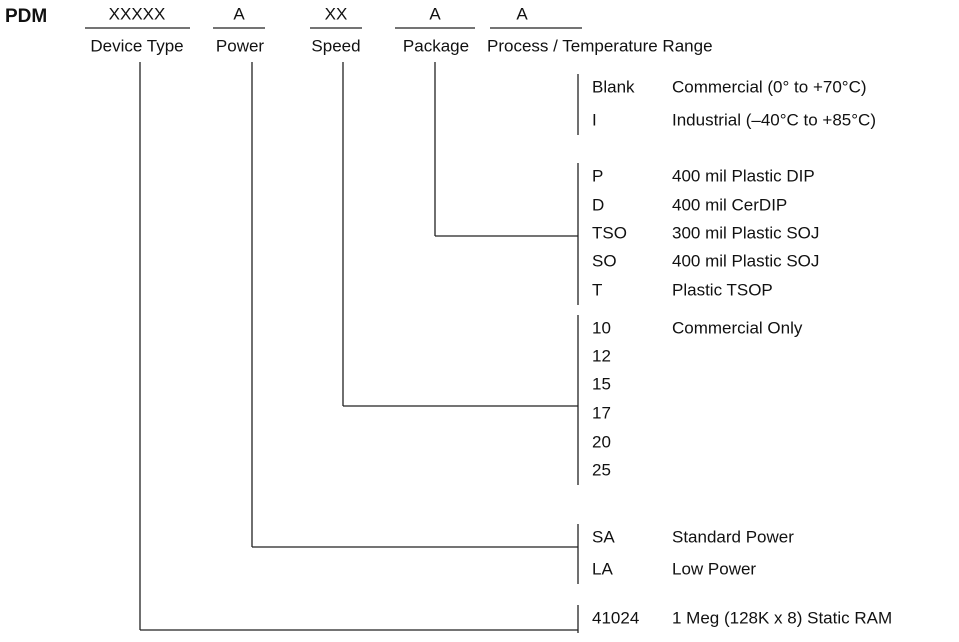 The height and width of the screenshot is (642, 959). Describe the element at coordinates (782, 617) in the screenshot. I see `option-description: 1 Meg (128K x 8) Static RAM` at that location.